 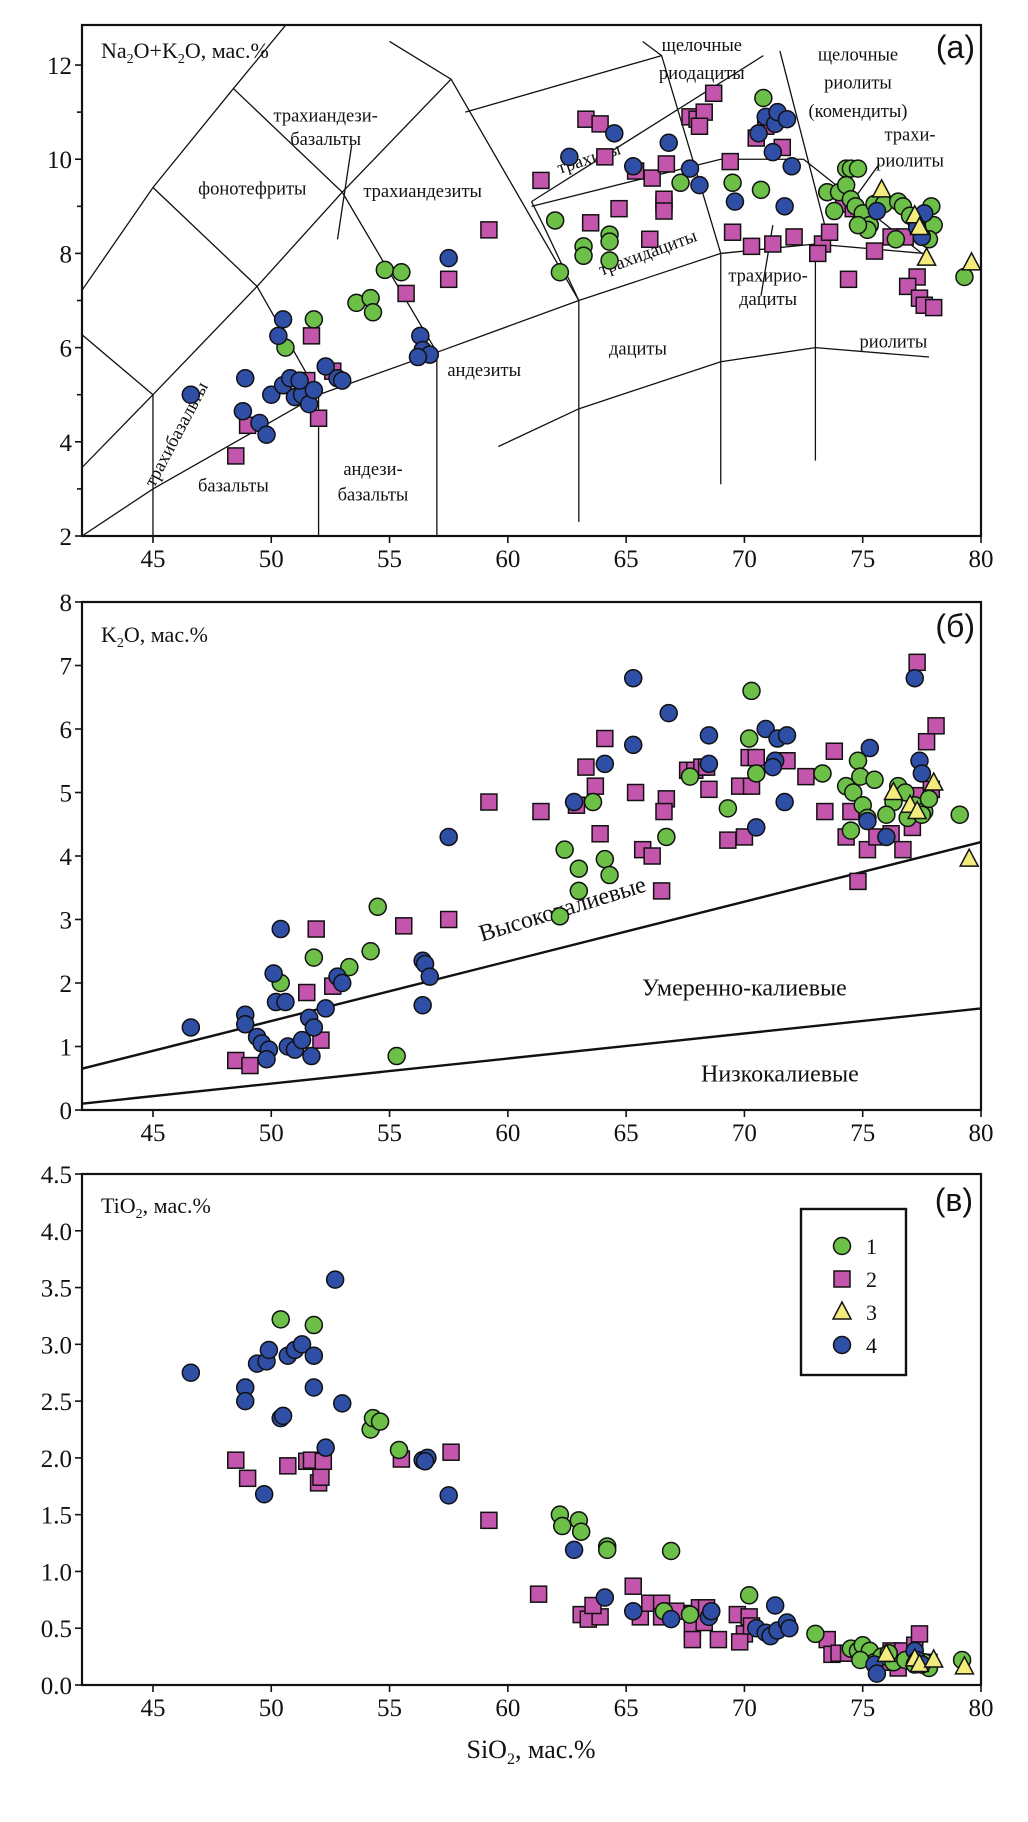 I want to click on panel-c-y-label: TiO2, мас.%, so click(x=156, y=1207).